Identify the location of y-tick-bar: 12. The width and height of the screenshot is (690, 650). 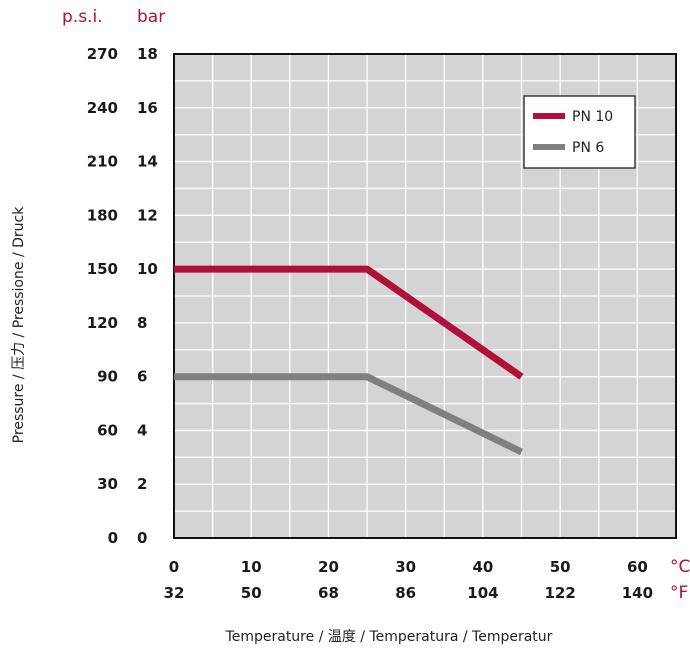
(147, 215).